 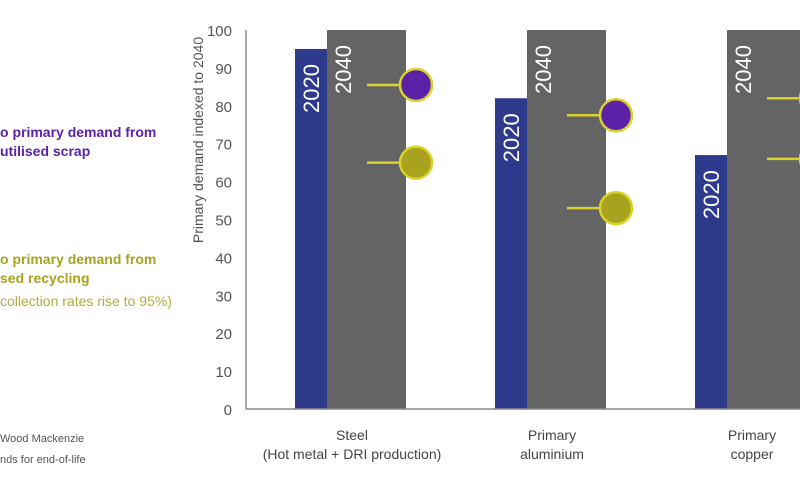 What do you see at coordinates (352, 454) in the screenshot?
I see `category-label-line2: (Hot metal + DRI production)` at bounding box center [352, 454].